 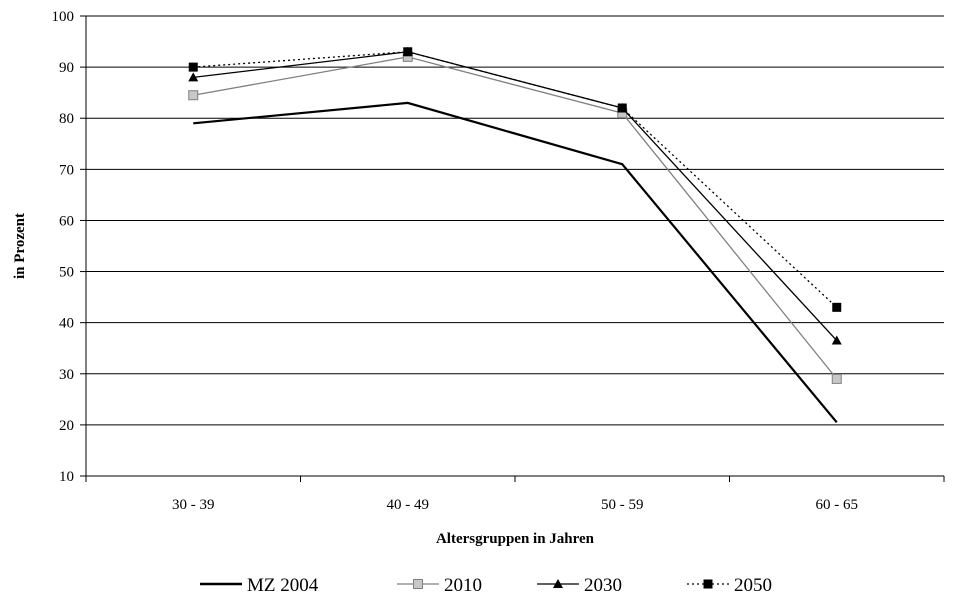 What do you see at coordinates (63, 17) in the screenshot?
I see `y-tick-label: 100` at bounding box center [63, 17].